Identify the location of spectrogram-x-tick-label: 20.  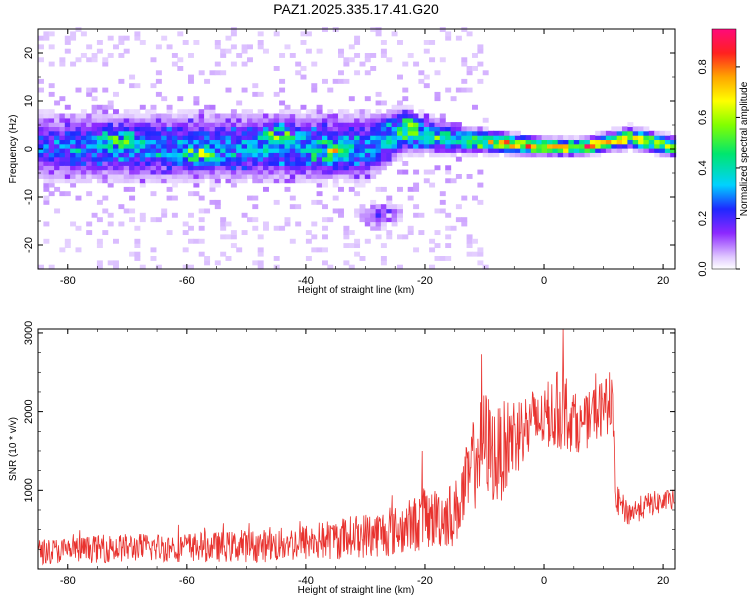
(663, 281).